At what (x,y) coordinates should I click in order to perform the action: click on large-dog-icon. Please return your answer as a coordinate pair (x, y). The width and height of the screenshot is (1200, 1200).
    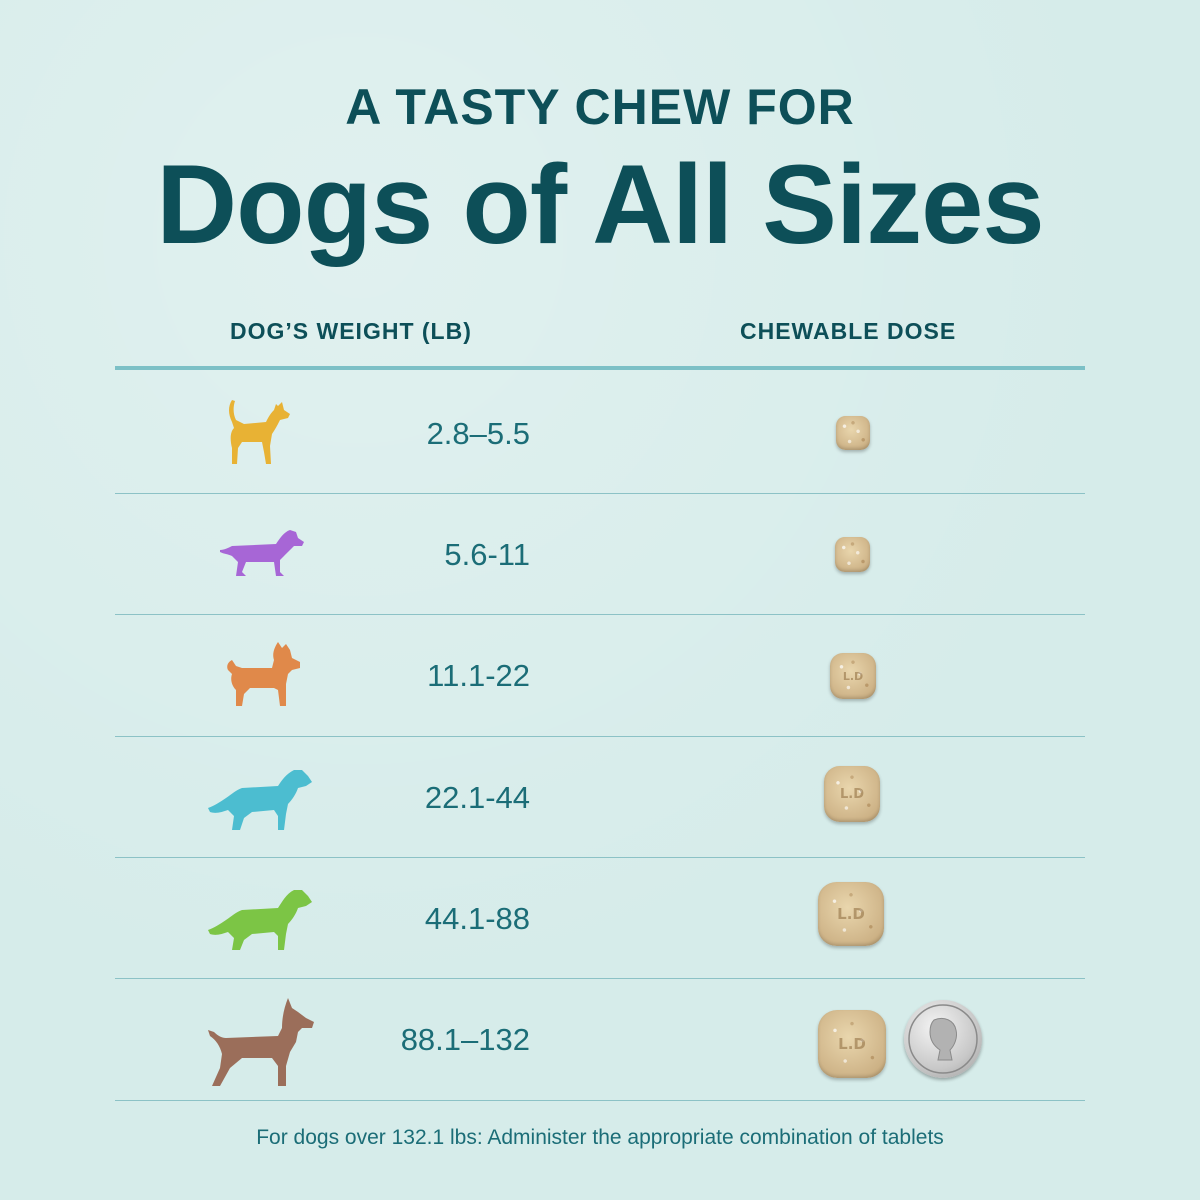
    Looking at the image, I should click on (260, 920).